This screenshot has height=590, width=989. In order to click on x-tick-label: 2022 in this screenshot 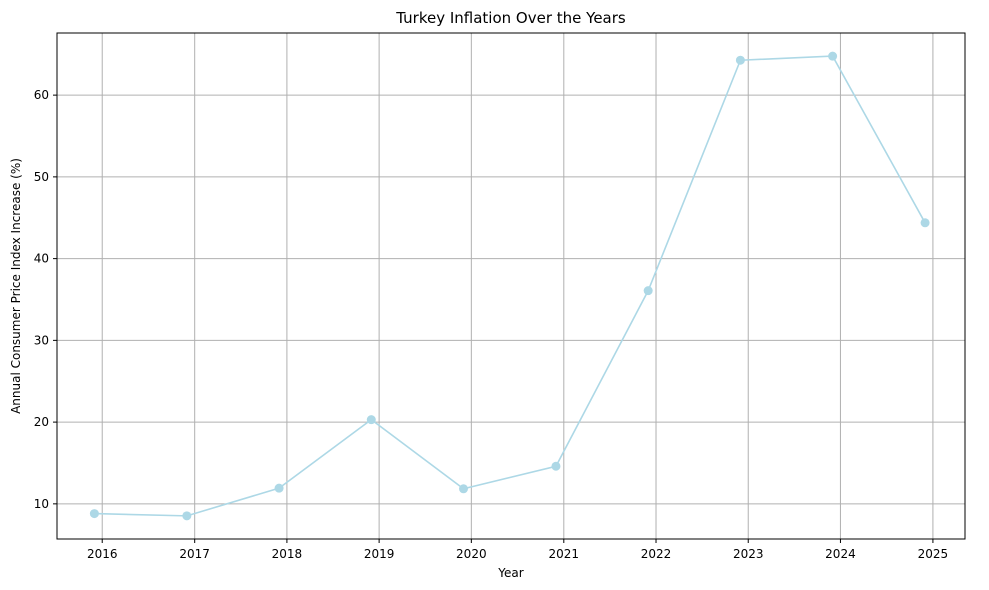, I will do `click(656, 554)`.